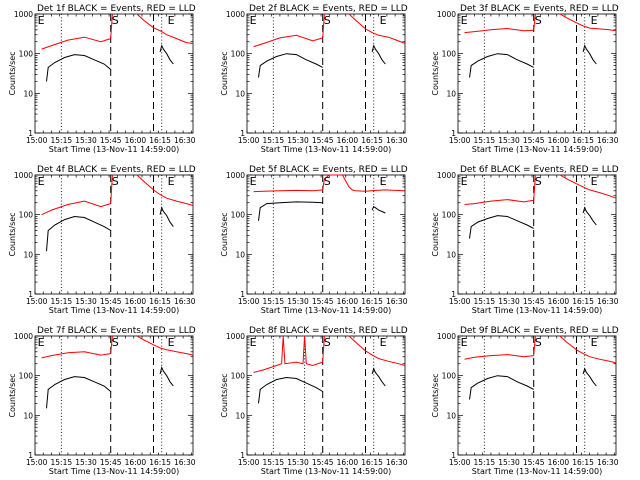 Image resolution: width=640 pixels, height=480 pixels. I want to click on panel-title: Det 4f BLACK = Events, RED = LLD, so click(116, 170).